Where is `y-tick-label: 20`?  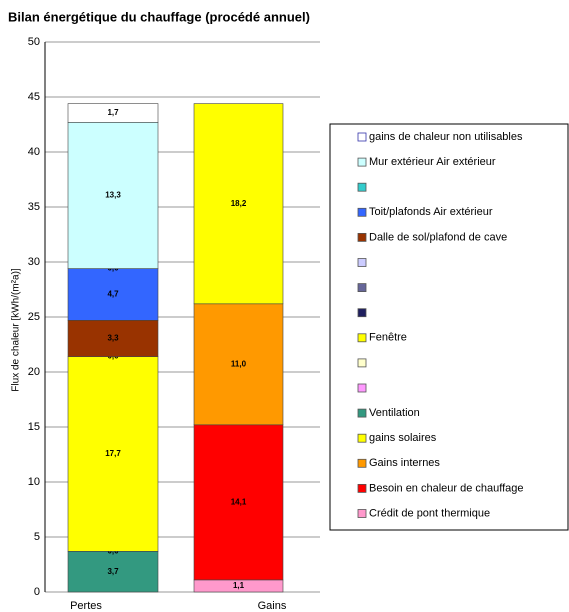
y-tick-label: 20 is located at coordinates (34, 372).